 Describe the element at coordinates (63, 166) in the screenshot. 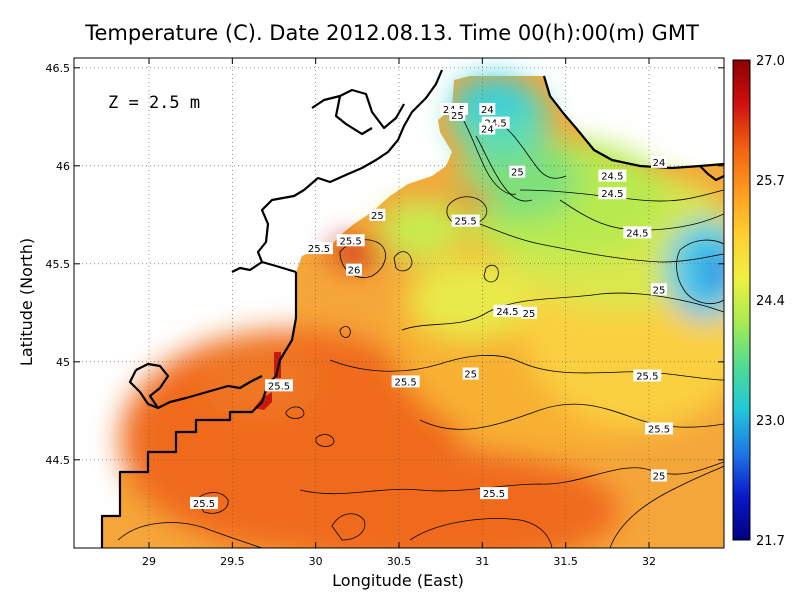

I see `y-tick-label: 46` at that location.